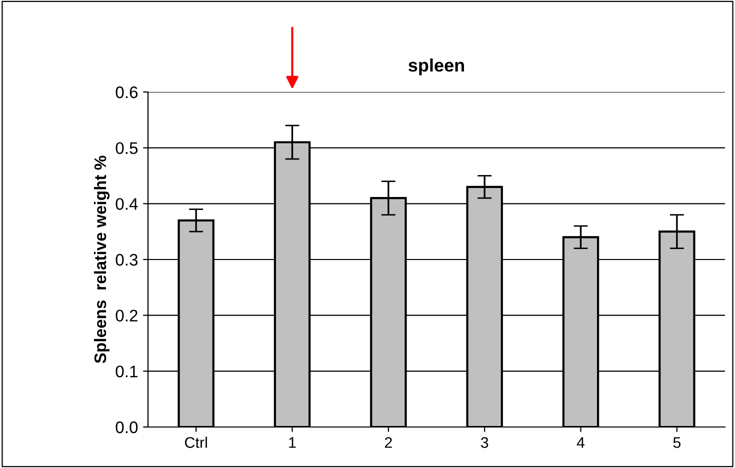 This screenshot has height=468, width=735. Describe the element at coordinates (127, 148) in the screenshot. I see `y-tick-label: 0.5` at that location.